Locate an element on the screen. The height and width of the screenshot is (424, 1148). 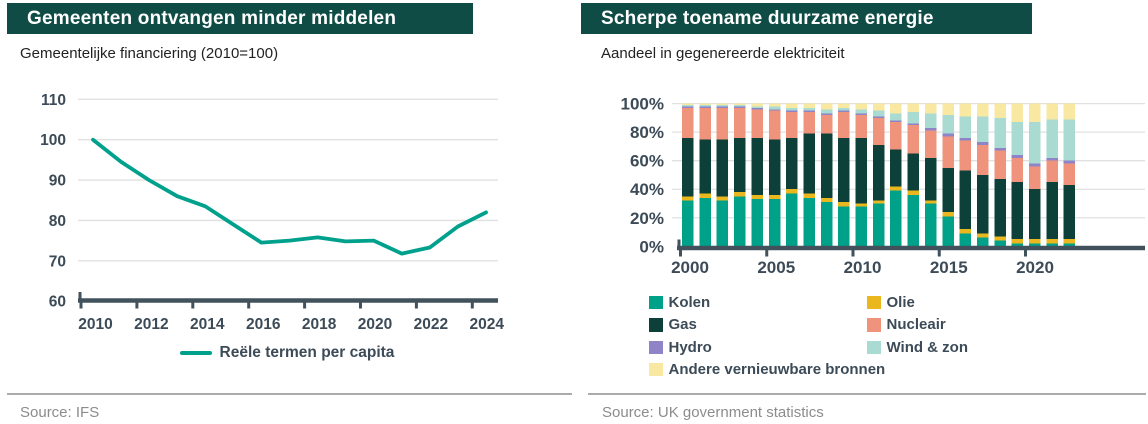
x-tick-label: 2005 is located at coordinates (776, 267).